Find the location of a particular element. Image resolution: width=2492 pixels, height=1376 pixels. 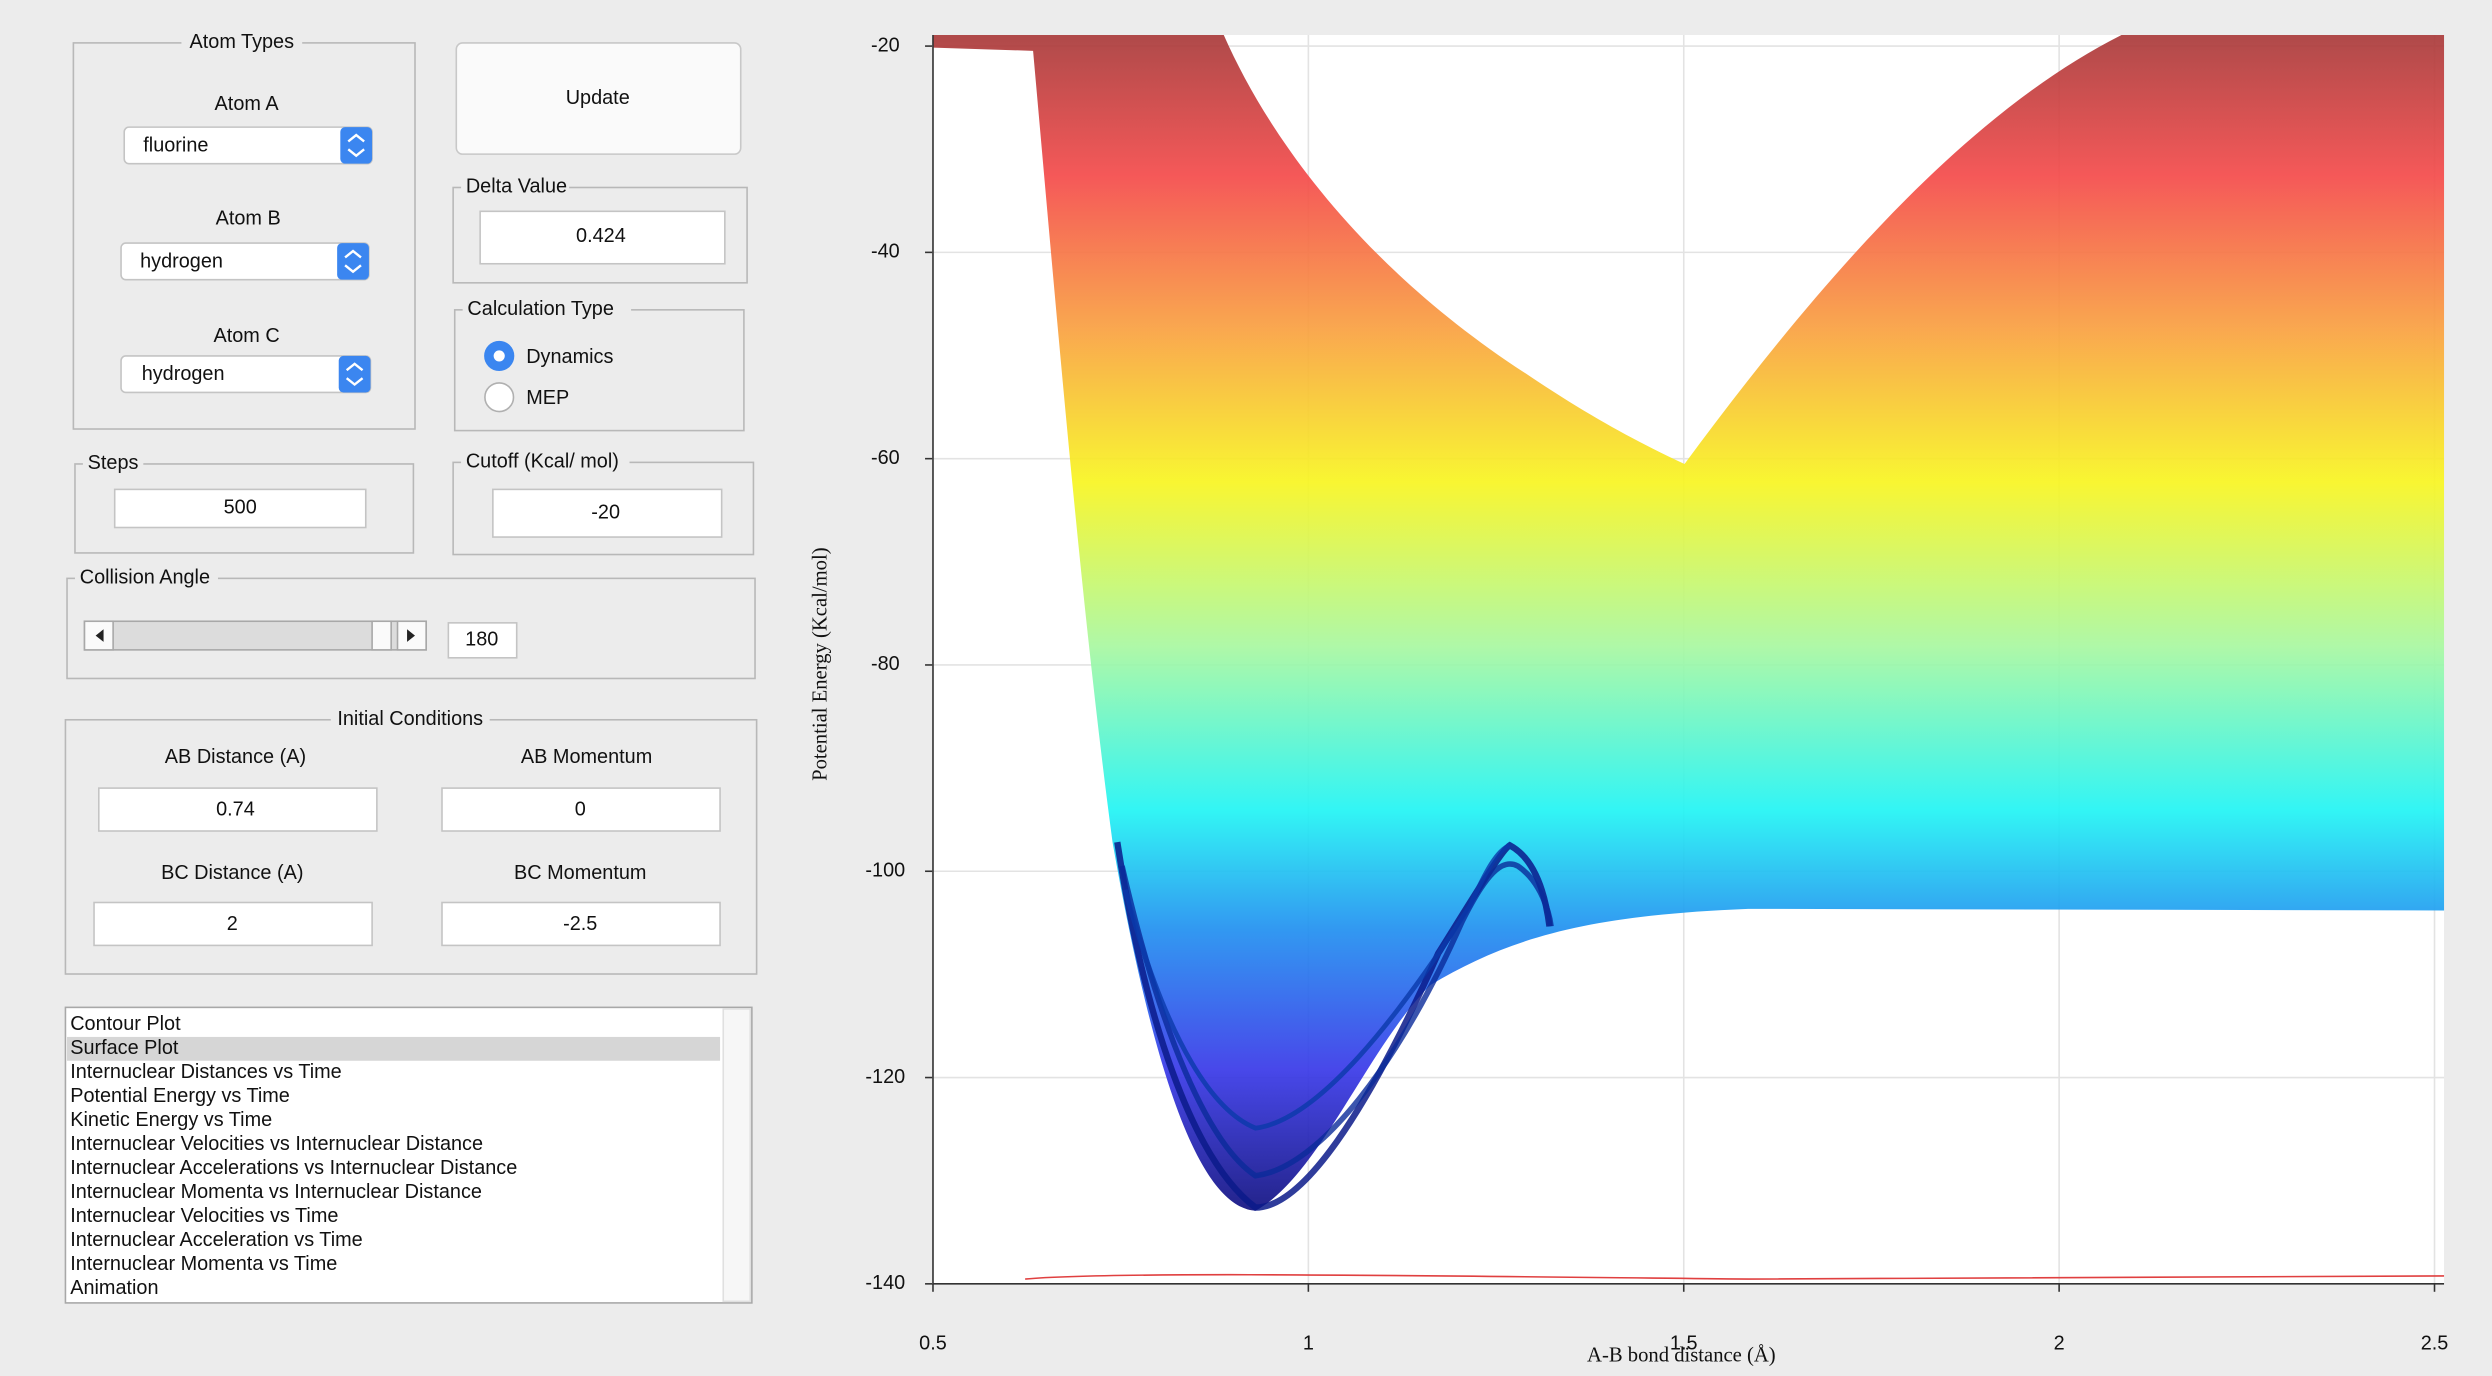

radio-button is located at coordinates (499, 397).